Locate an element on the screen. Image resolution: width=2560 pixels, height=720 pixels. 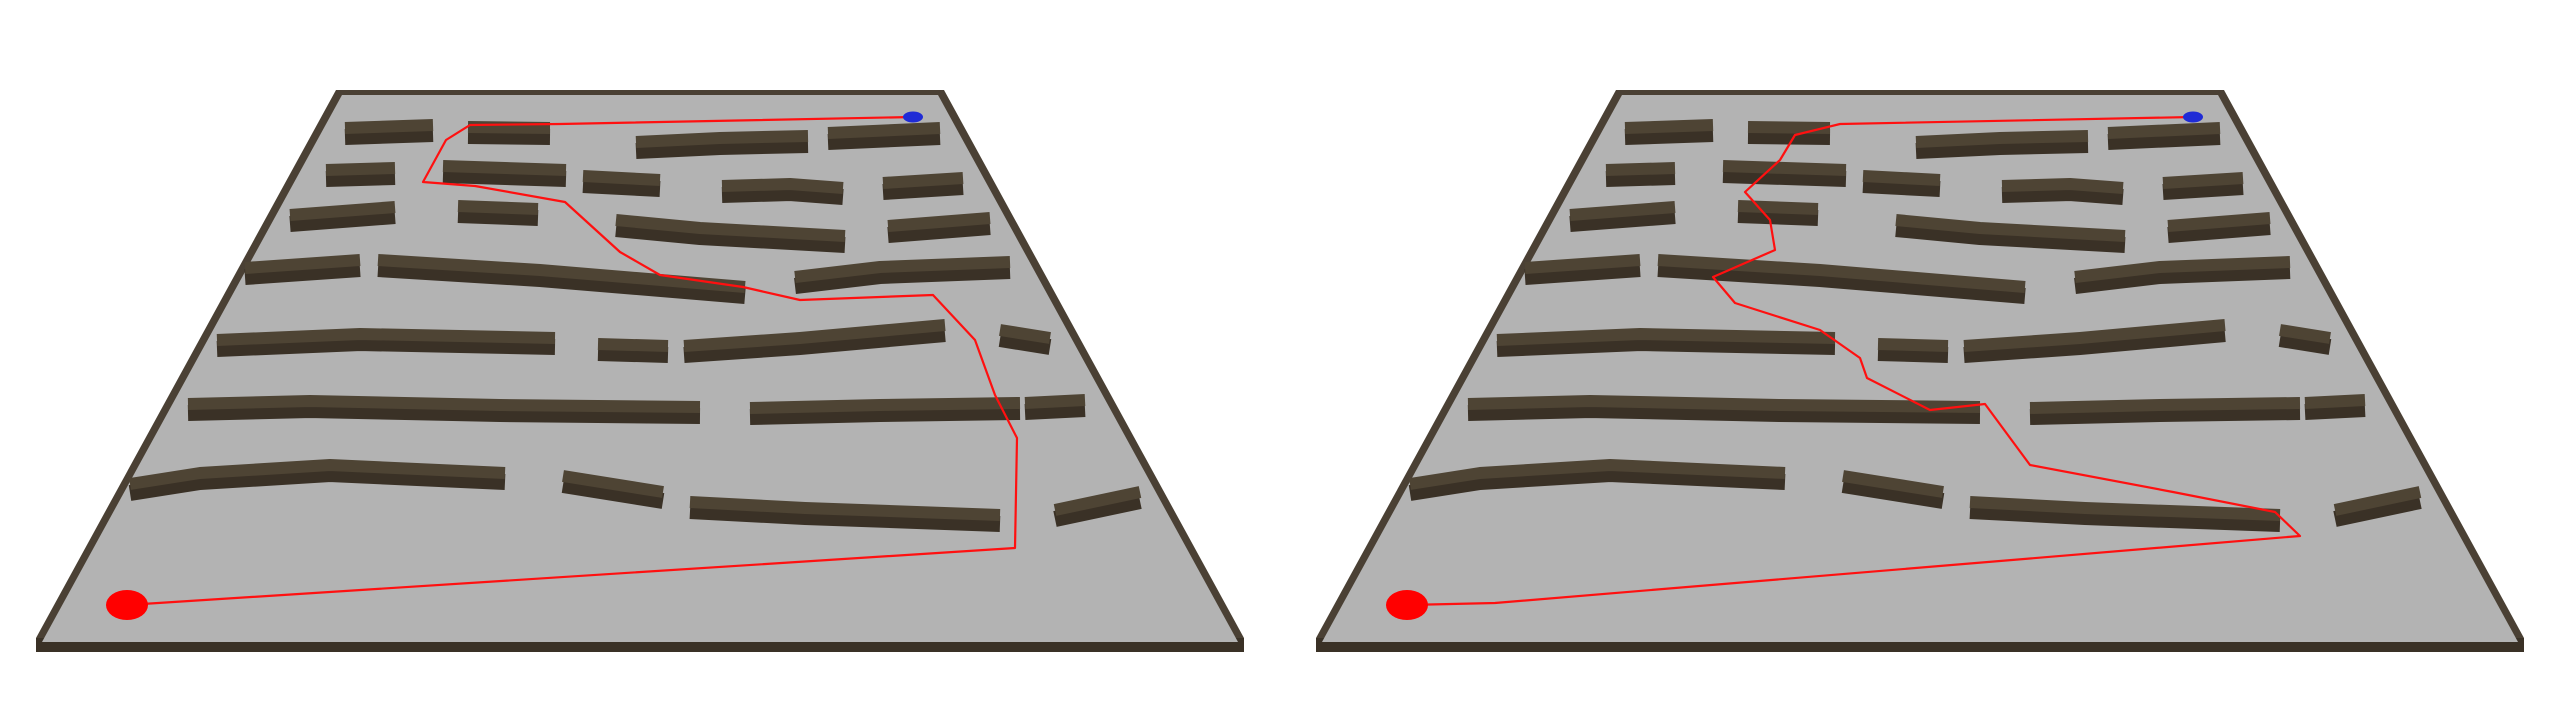
goal-marker is located at coordinates (2193, 117).